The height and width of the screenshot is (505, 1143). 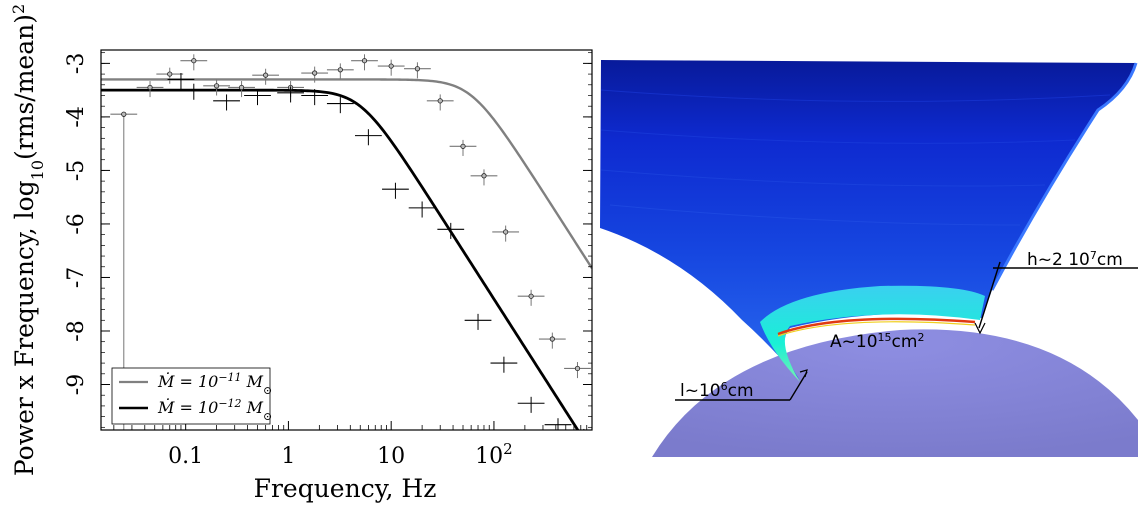 I want to click on label-A: A~1015cm2, so click(x=877, y=342).